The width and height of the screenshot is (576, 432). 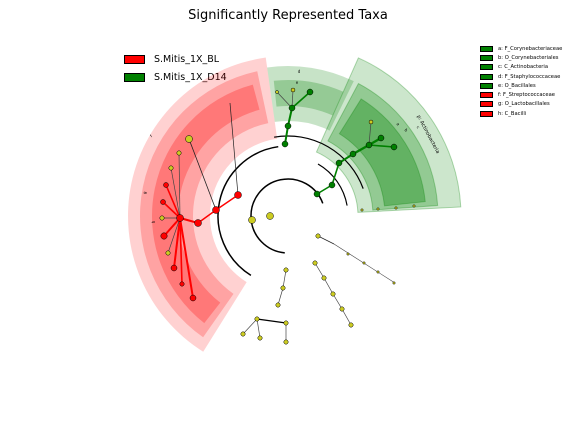 I want to click on taxa-legend-label: h: C_Bacilli, so click(x=512, y=113).